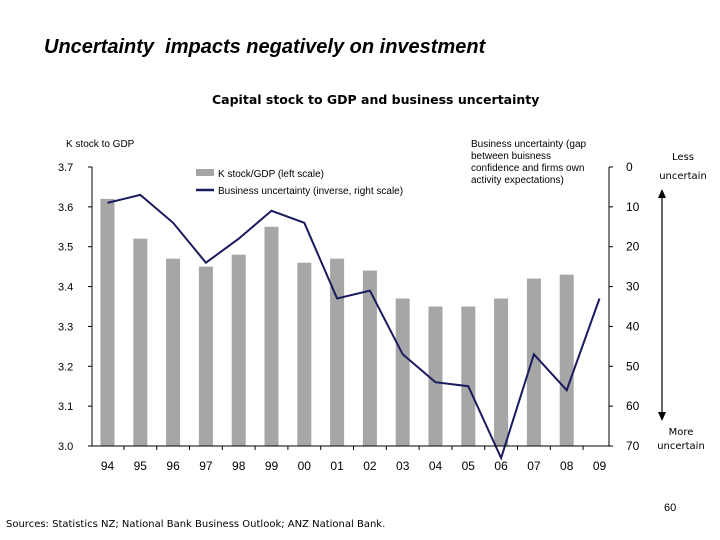 The image size is (720, 540). What do you see at coordinates (629, 167) in the screenshot?
I see `right-tick-label: 0` at bounding box center [629, 167].